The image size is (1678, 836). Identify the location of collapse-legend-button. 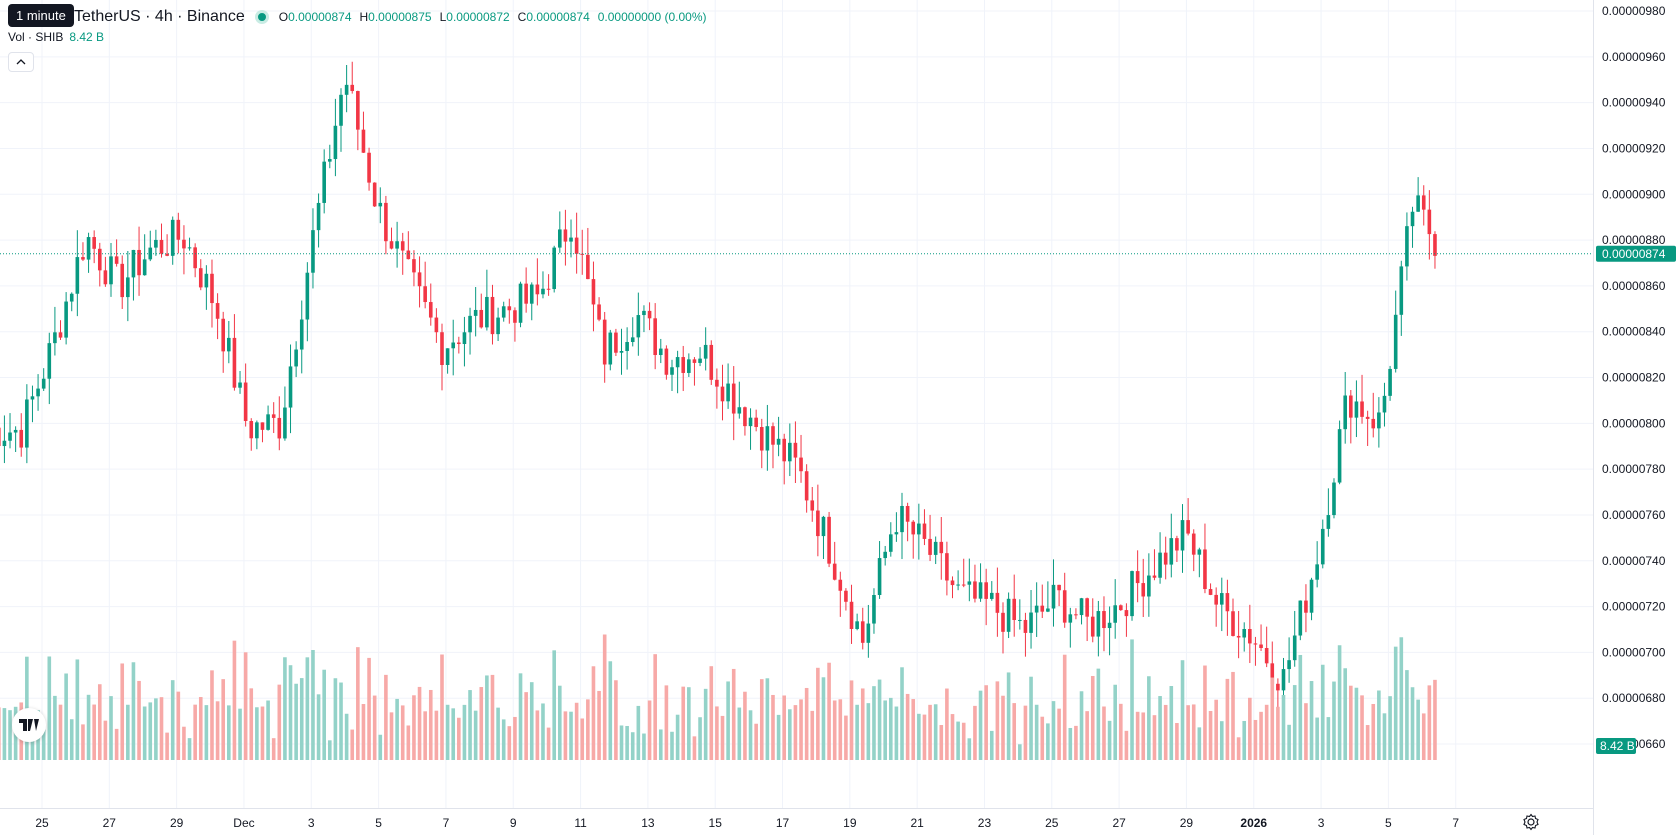
(21, 62).